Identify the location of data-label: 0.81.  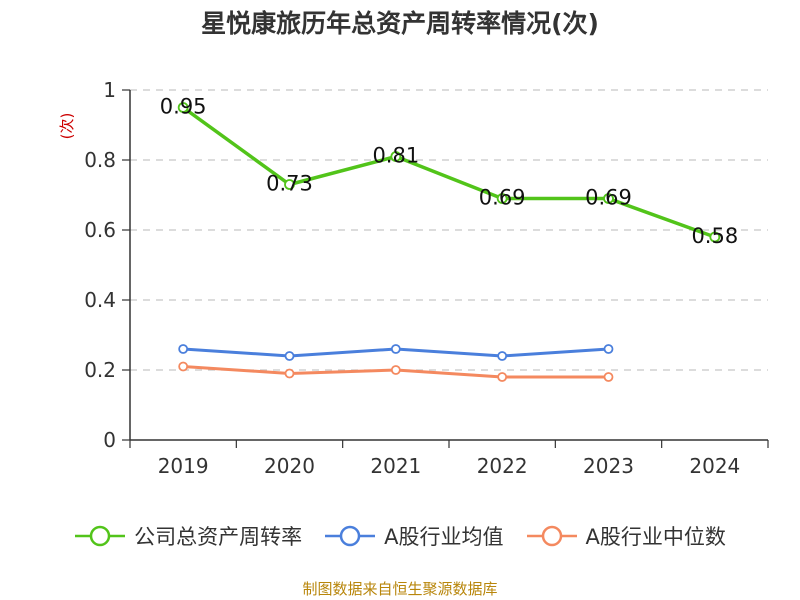
(395, 156).